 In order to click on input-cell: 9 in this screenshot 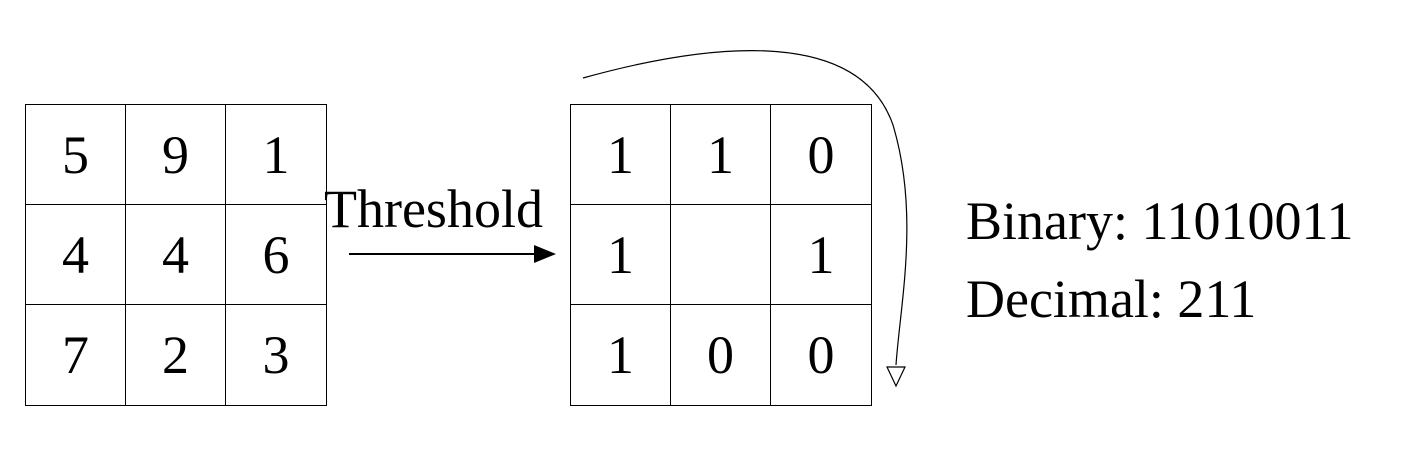, I will do `click(176, 155)`.